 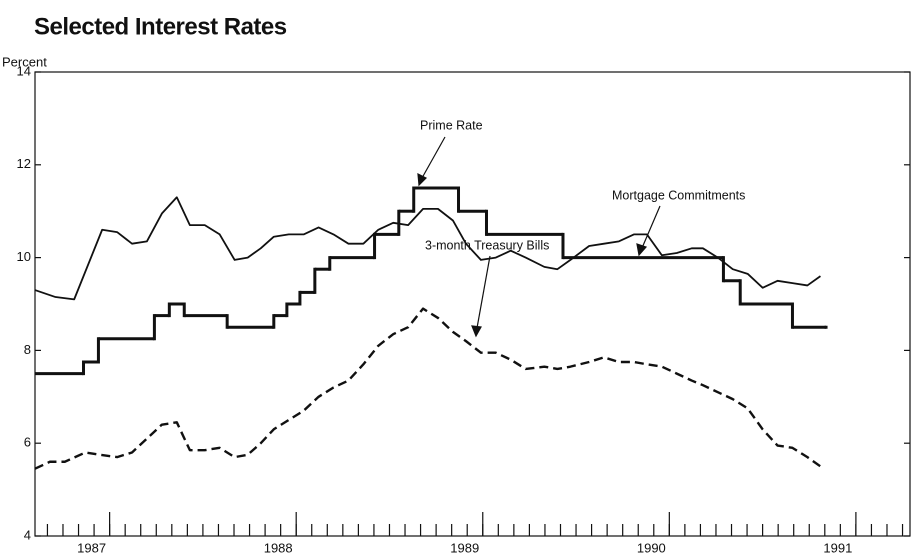 I want to click on annotation: 3-month Treasury Bills, so click(x=487, y=245).